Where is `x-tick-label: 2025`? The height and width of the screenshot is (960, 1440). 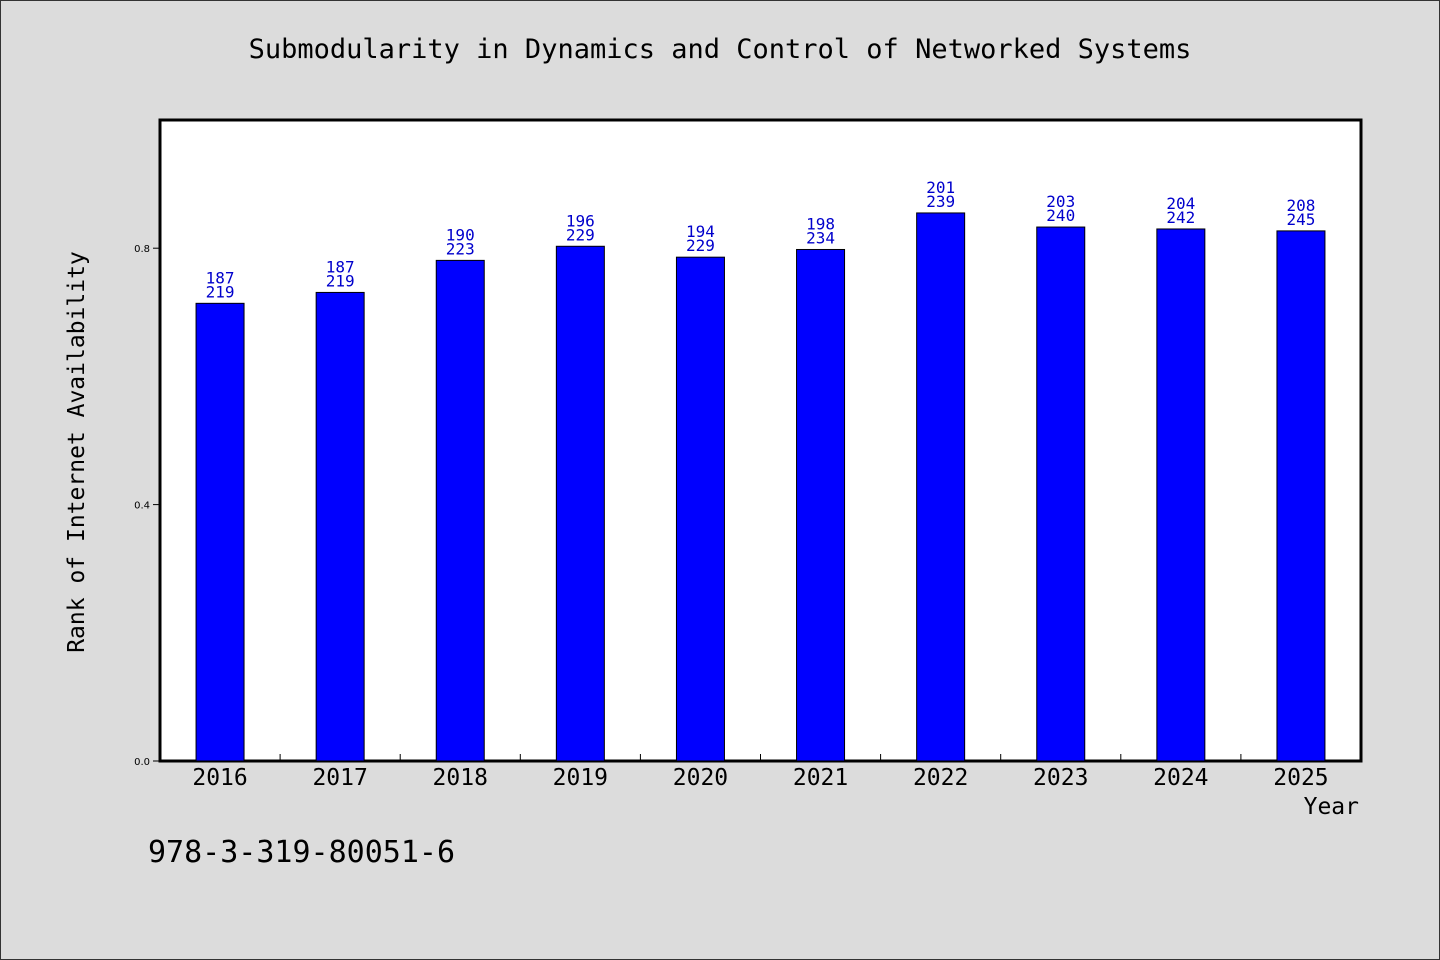
x-tick-label: 2025 is located at coordinates (1300, 778).